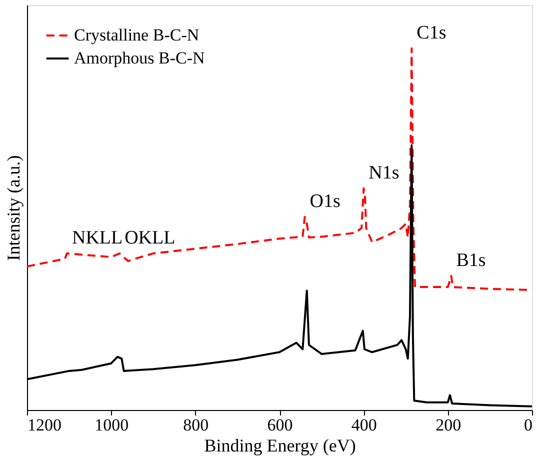 This screenshot has width=538, height=460. I want to click on annotation: N1s, so click(384, 173).